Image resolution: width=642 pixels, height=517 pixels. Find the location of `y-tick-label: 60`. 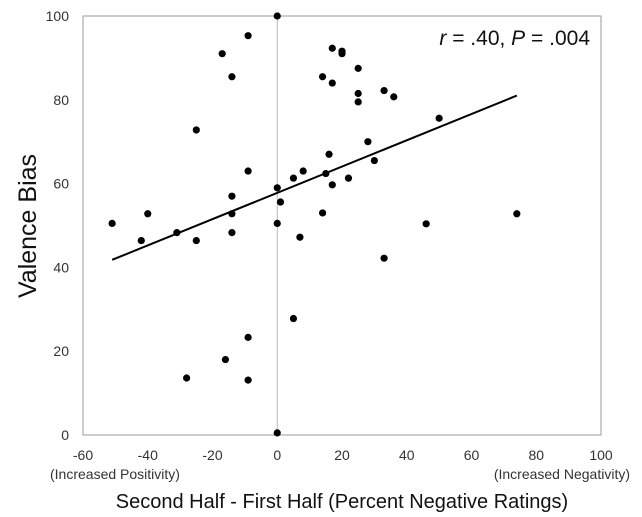

y-tick-label: 60 is located at coordinates (61, 184).